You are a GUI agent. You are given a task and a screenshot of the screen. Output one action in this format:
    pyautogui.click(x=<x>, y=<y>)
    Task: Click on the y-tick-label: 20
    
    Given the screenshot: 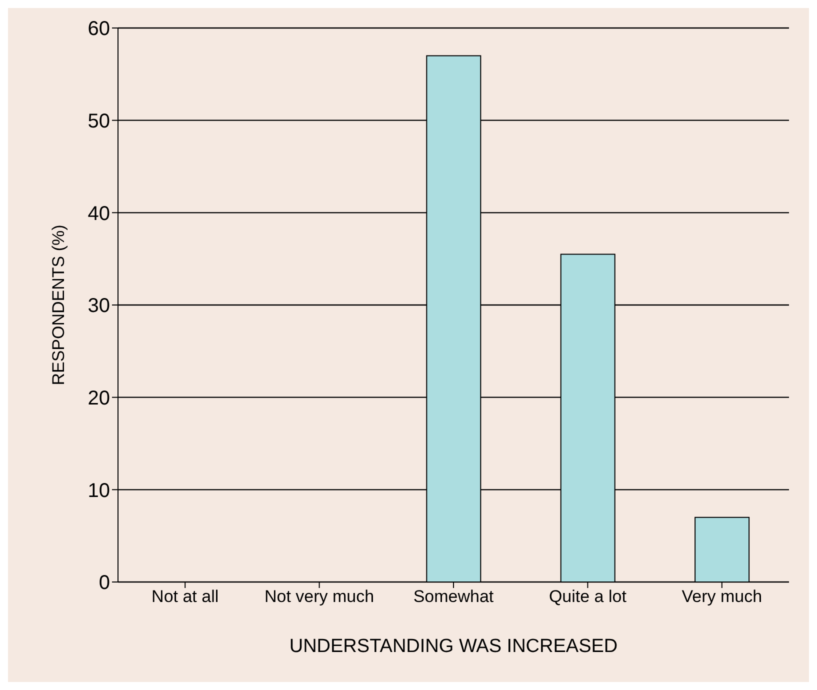 What is the action you would take?
    pyautogui.click(x=99, y=398)
    